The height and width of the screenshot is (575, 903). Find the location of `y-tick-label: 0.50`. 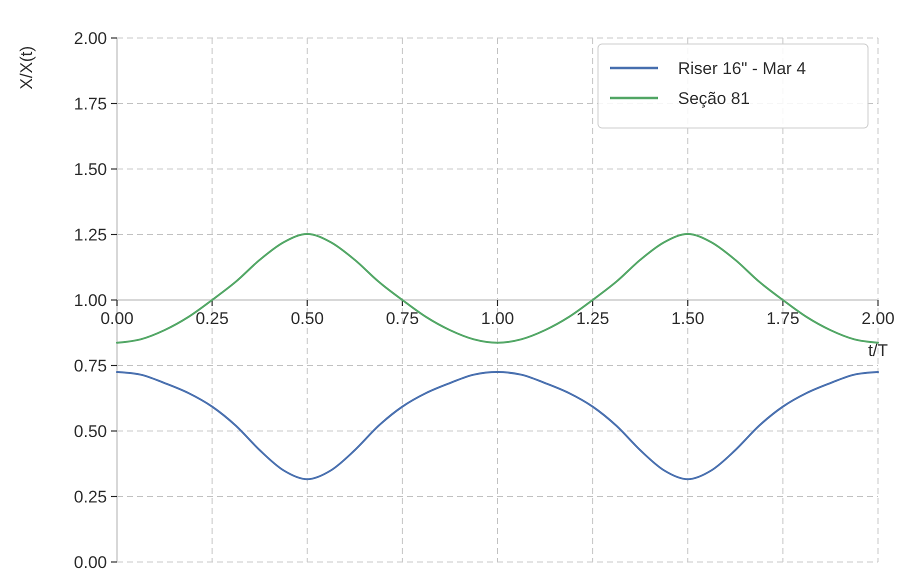

y-tick-label: 0.50 is located at coordinates (90, 431).